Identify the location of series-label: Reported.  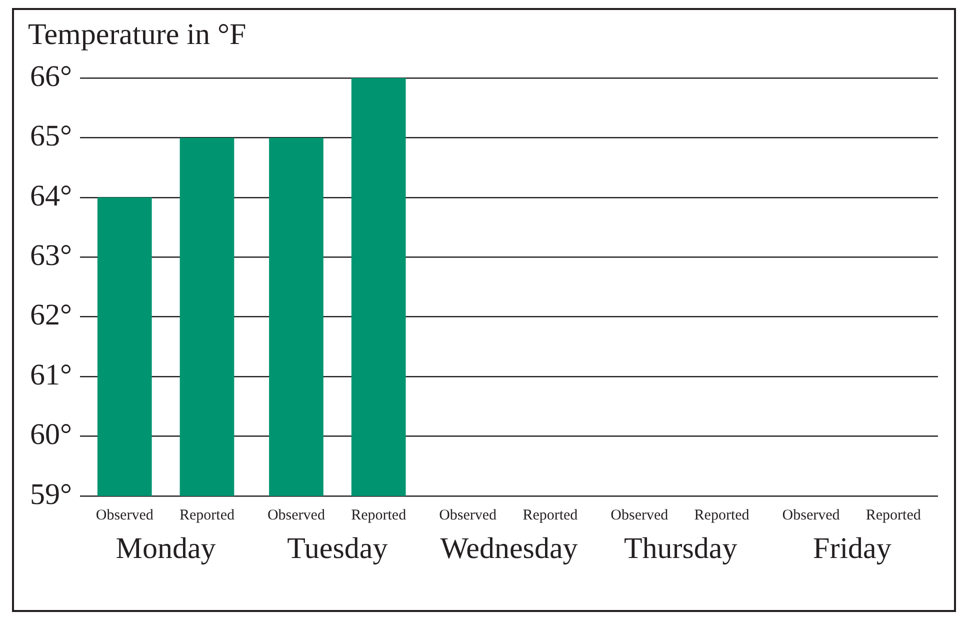
(207, 515).